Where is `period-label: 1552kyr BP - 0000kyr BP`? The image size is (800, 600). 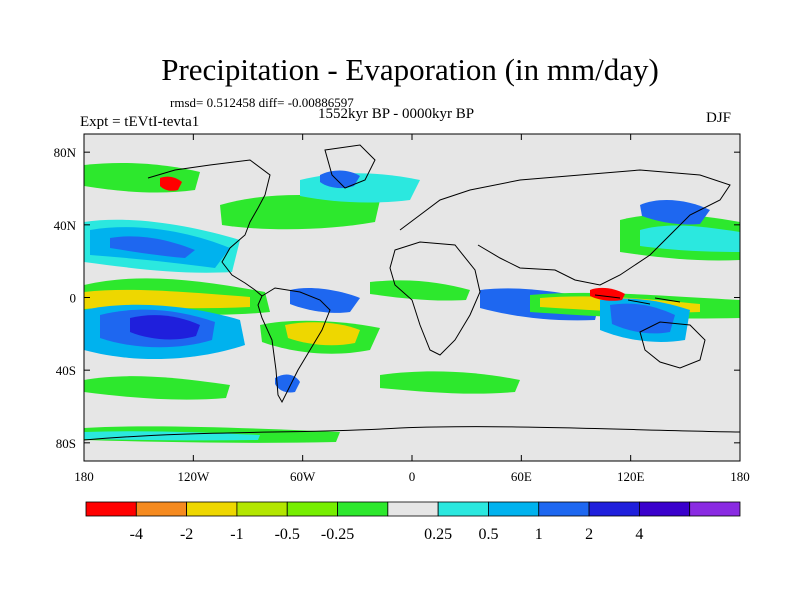 period-label: 1552kyr BP - 0000kyr BP is located at coordinates (396, 114).